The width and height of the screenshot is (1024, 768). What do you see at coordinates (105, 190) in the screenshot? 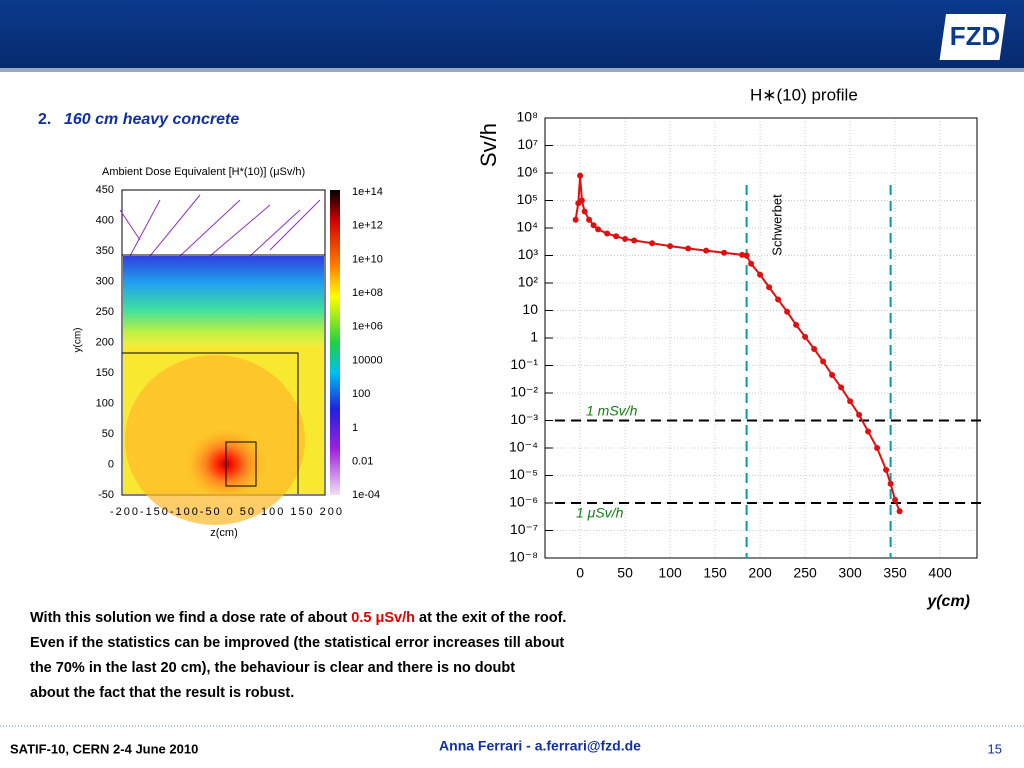
I see `map-ytick: 450` at bounding box center [105, 190].